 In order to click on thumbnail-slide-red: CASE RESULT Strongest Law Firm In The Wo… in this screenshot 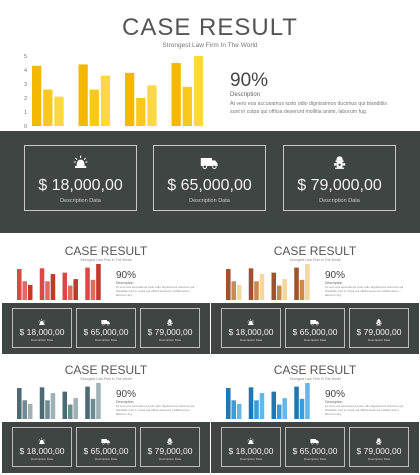, I will do `click(106, 296)`.